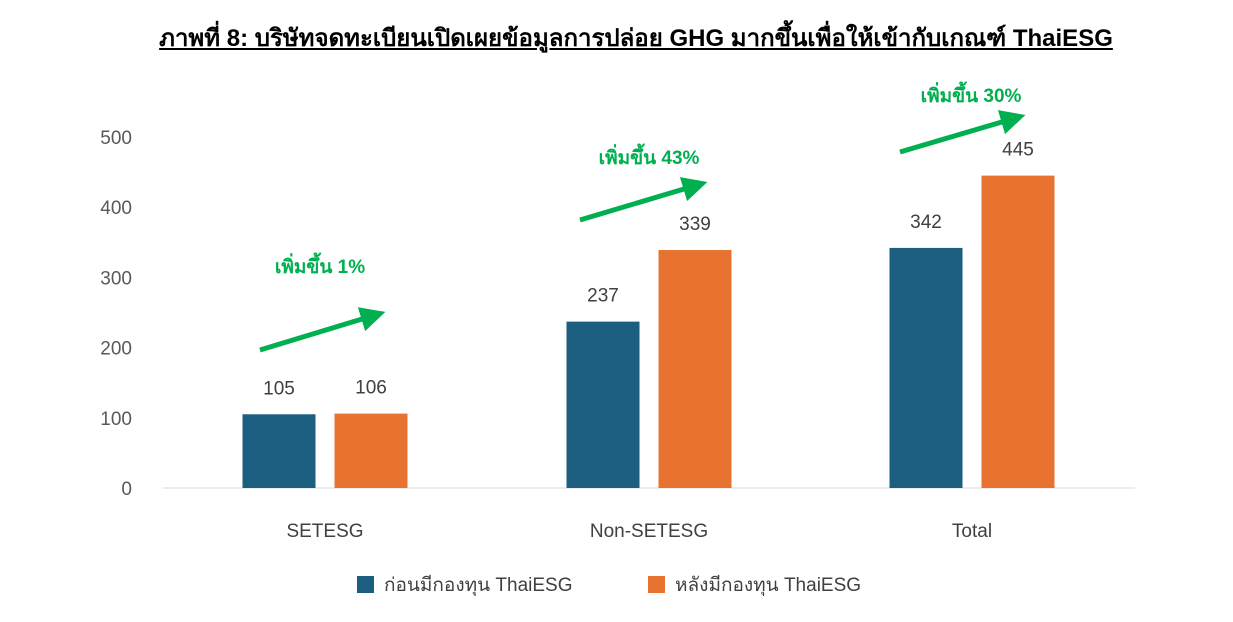  Describe the element at coordinates (279, 451) in the screenshot. I see `bar-before-setesg` at that location.